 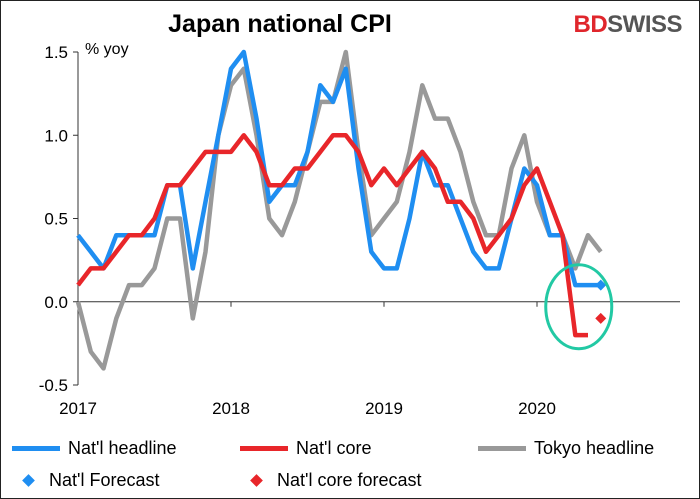 What do you see at coordinates (28, 480) in the screenshot?
I see `legend-marker-natl-forecast` at bounding box center [28, 480].